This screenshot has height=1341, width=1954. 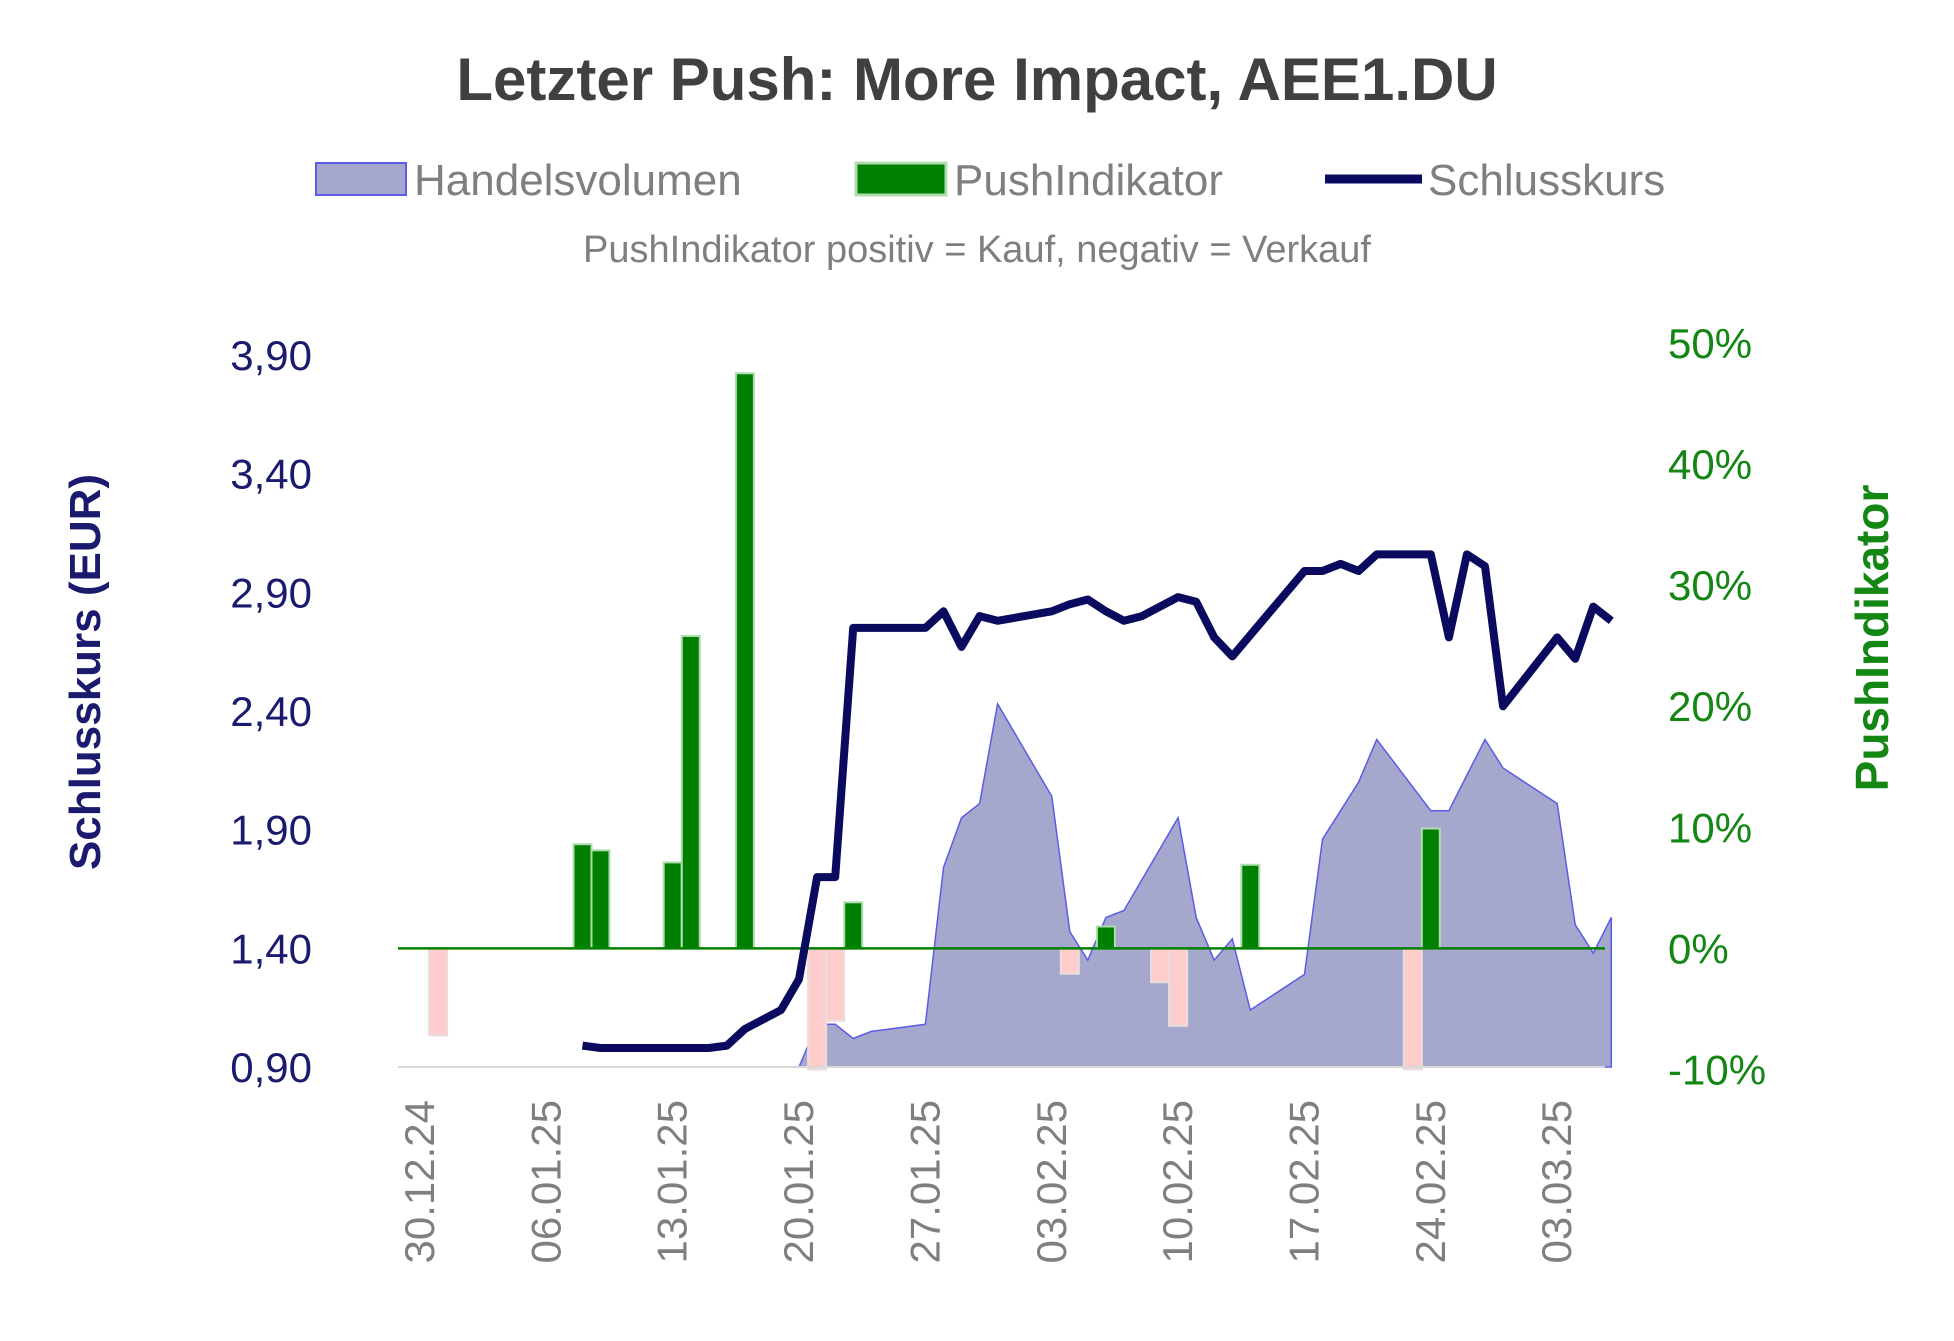 I want to click on y-left-tick-labels: 0,90 1,40 1,90 2,40 2,90 3,40 3,90, so click(x=271, y=711).